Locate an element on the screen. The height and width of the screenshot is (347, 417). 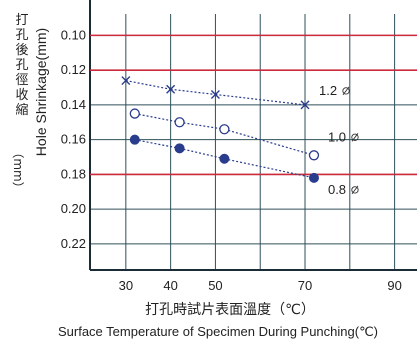
series-filled-circle: 0.8 is located at coordinates (244, 165).